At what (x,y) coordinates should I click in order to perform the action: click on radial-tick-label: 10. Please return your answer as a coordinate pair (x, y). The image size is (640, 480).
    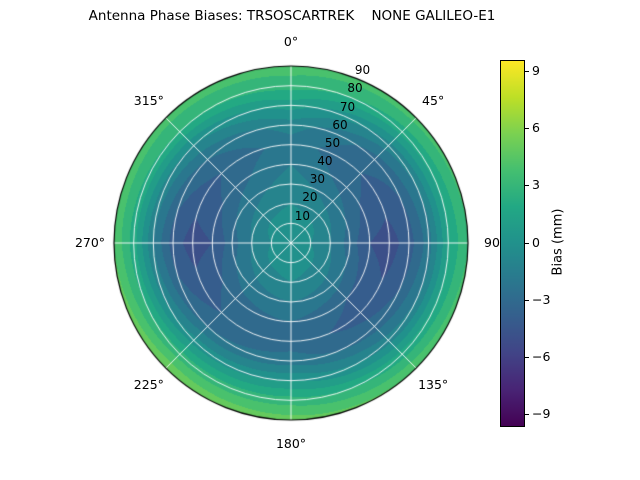
    Looking at the image, I should click on (302, 215).